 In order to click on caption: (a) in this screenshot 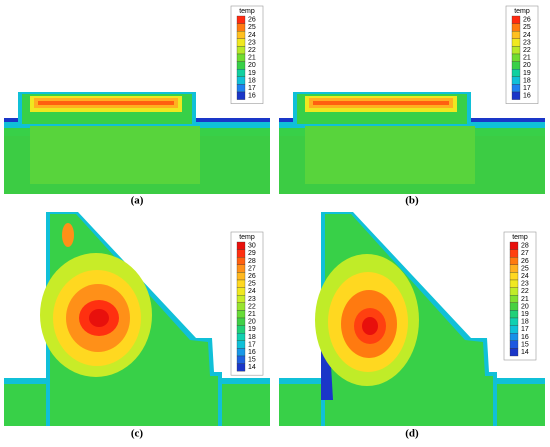, I will do `click(137, 201)`.